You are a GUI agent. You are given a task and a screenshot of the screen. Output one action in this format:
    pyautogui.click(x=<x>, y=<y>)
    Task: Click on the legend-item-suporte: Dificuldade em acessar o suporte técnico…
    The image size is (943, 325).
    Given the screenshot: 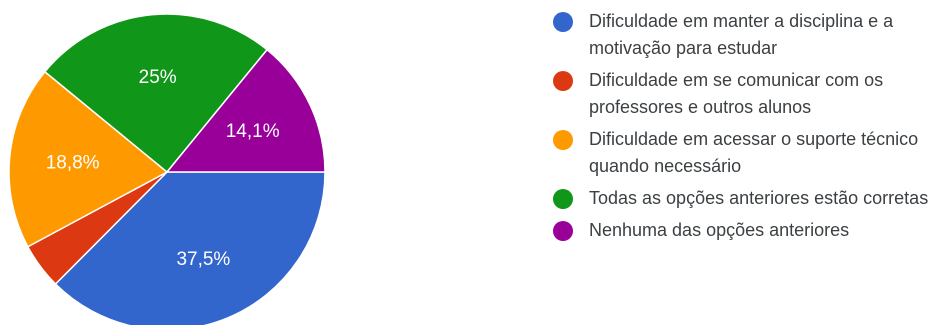 What is the action you would take?
    pyautogui.click(x=748, y=153)
    